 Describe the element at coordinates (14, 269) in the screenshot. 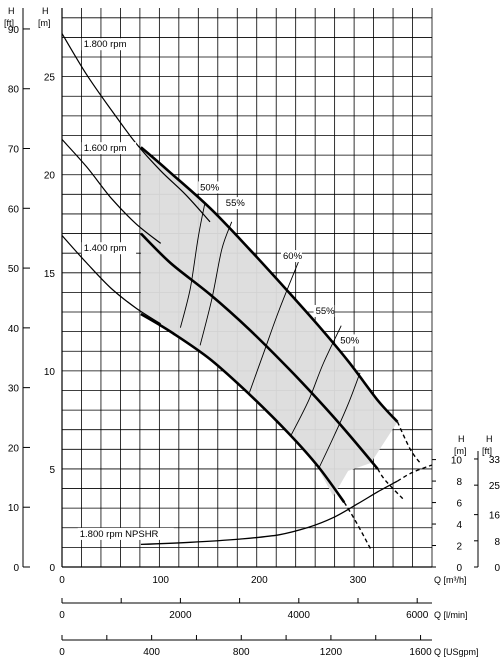

I see `ft-tick-label: 50` at that location.